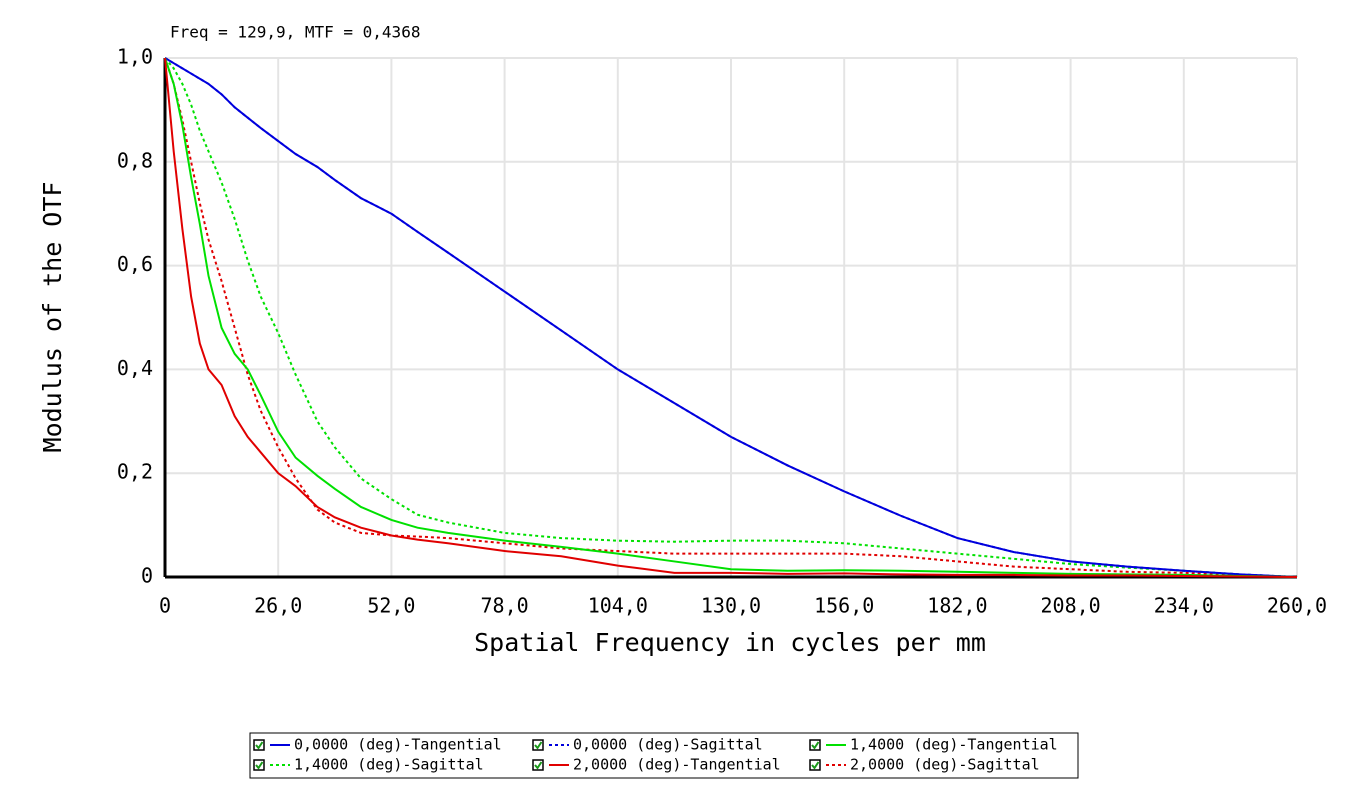 This screenshot has height=794, width=1364. Describe the element at coordinates (135, 160) in the screenshot. I see `y-tick-label: 0,8` at that location.